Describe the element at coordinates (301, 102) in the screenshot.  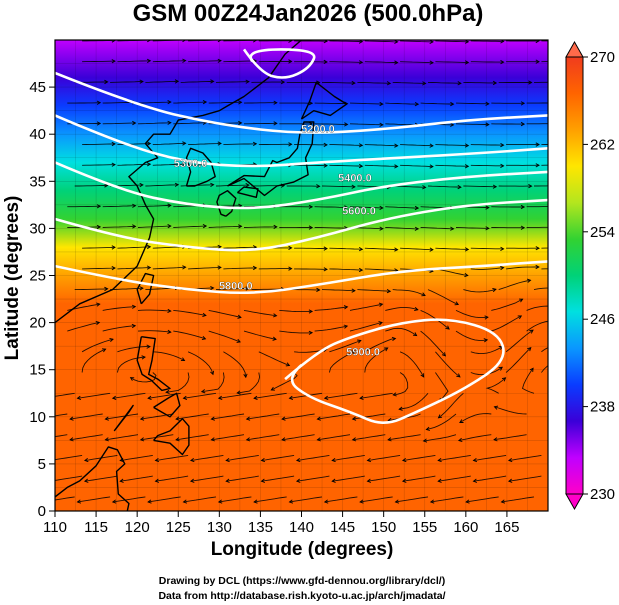
I see `contour-line` at that location.